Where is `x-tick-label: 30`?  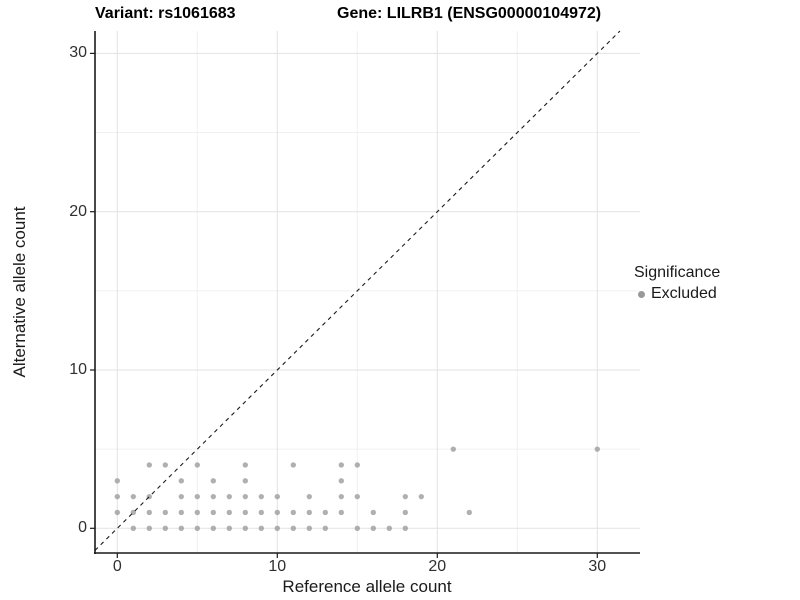
x-tick-label: 30 is located at coordinates (597, 566).